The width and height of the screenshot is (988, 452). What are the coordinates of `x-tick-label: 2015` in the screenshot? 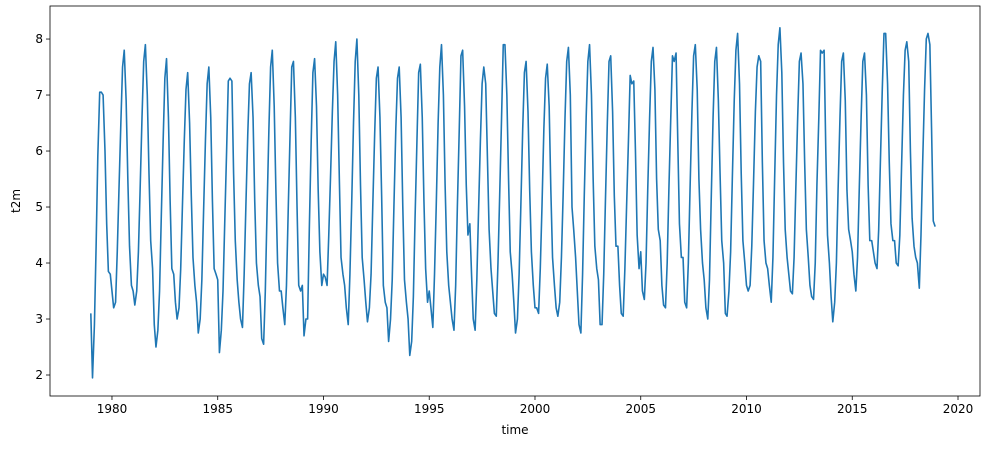 It's located at (852, 409).